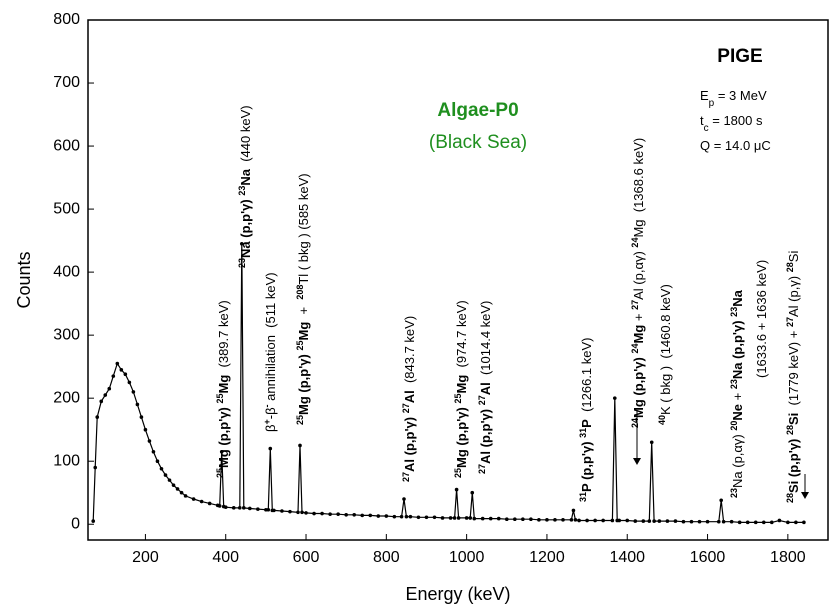  Describe the element at coordinates (638, 274) in the screenshot. I see `text-segment: Al (p,αγ)` at that location.